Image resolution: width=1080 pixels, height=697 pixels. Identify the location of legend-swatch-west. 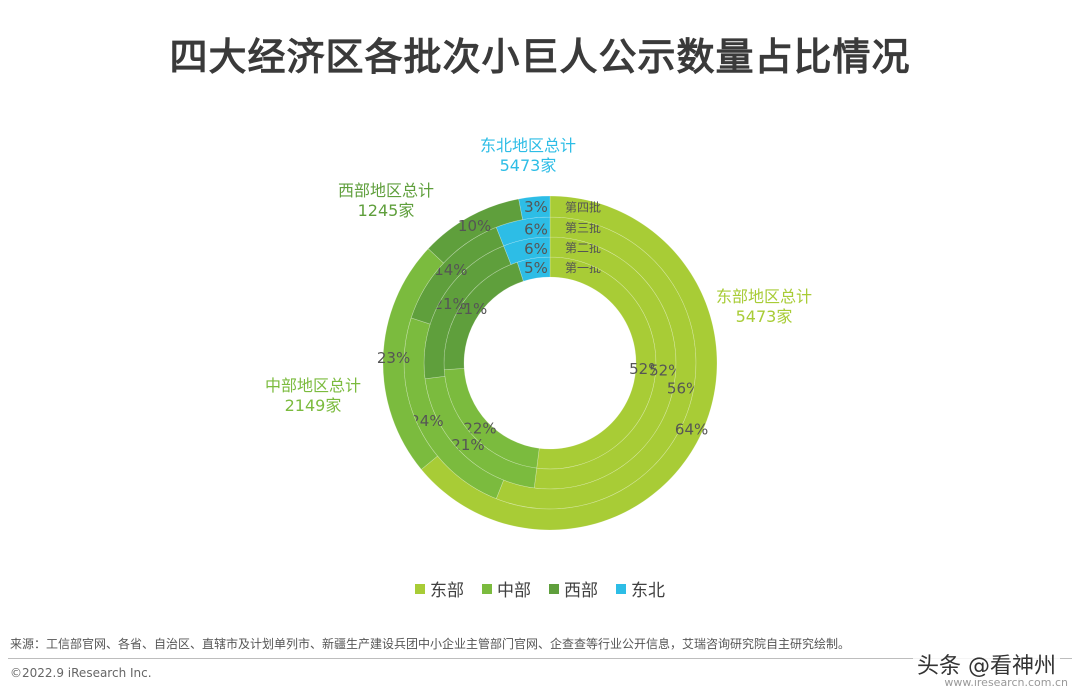
(554, 588).